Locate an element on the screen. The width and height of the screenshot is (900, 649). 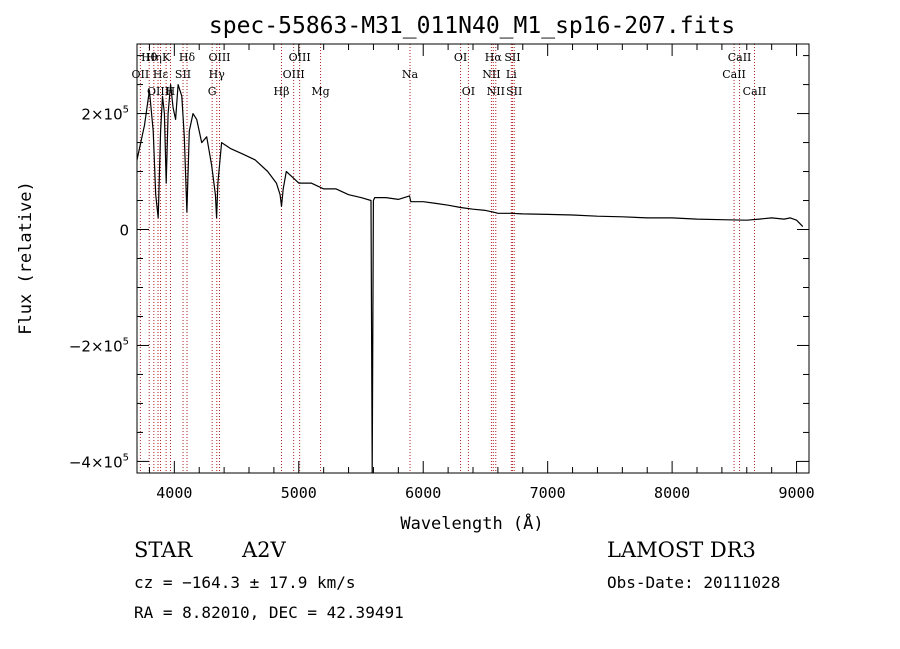
x-axis-label: Wavelength (Å) is located at coordinates (471, 523).